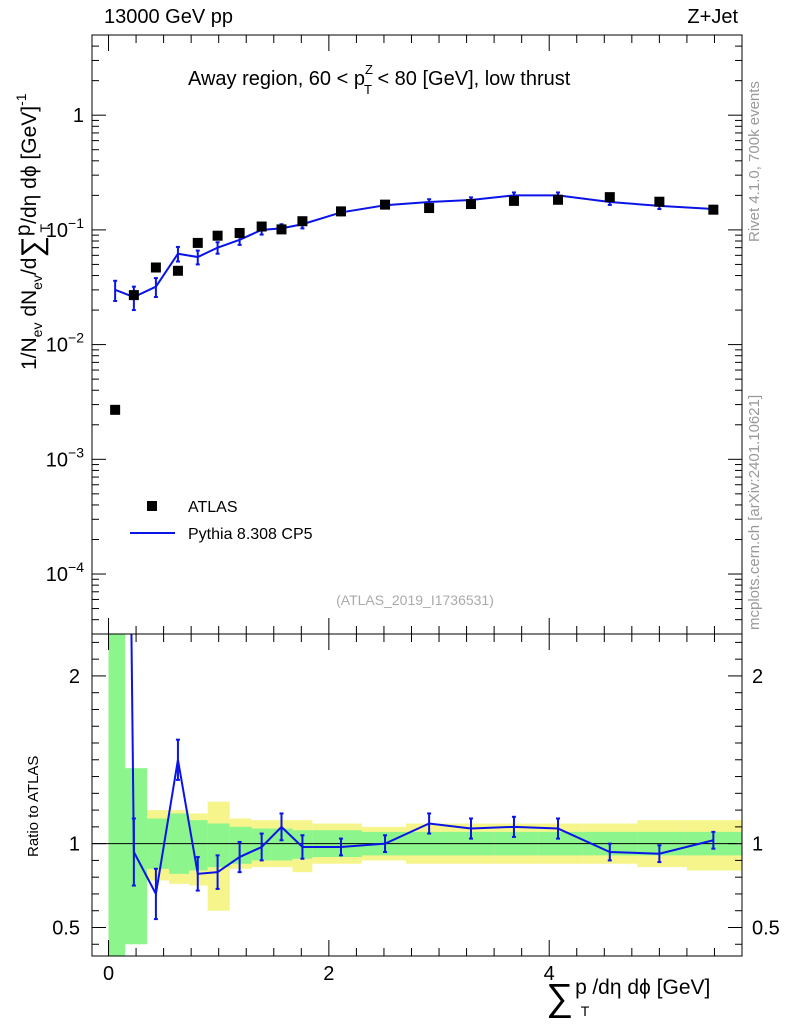 The image size is (786, 1024). I want to click on main-y-tick-label: 10⁻³, so click(65, 457).